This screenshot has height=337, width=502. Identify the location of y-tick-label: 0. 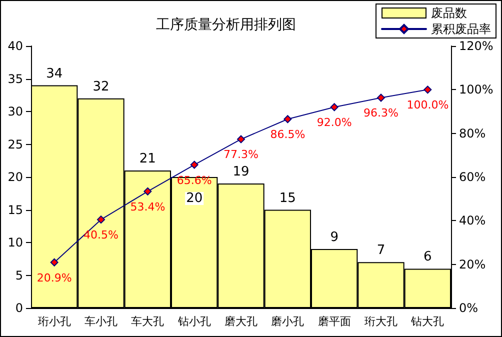
(19, 308).